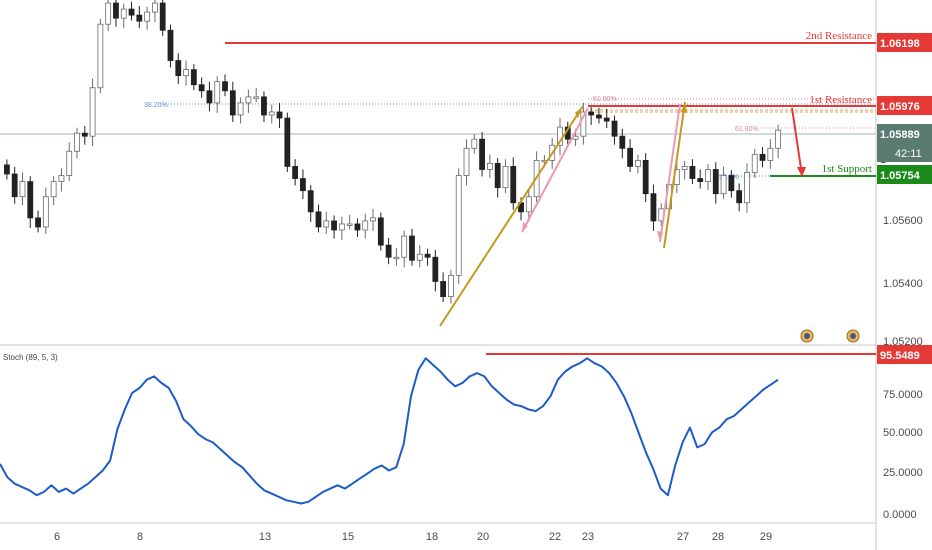 This screenshot has width=932, height=550. I want to click on stoch-tick-0: 0.0000, so click(900, 515).